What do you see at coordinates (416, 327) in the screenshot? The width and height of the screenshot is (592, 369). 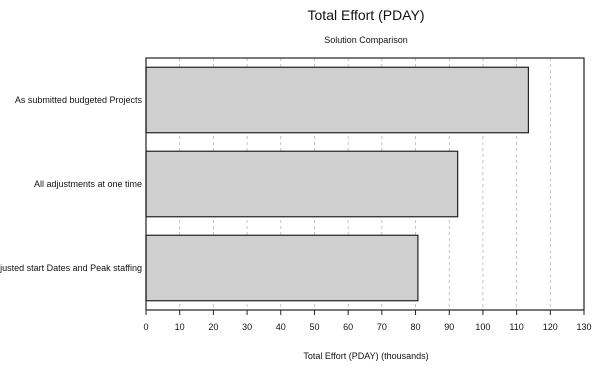 I see `x-tick-label: 80` at bounding box center [416, 327].